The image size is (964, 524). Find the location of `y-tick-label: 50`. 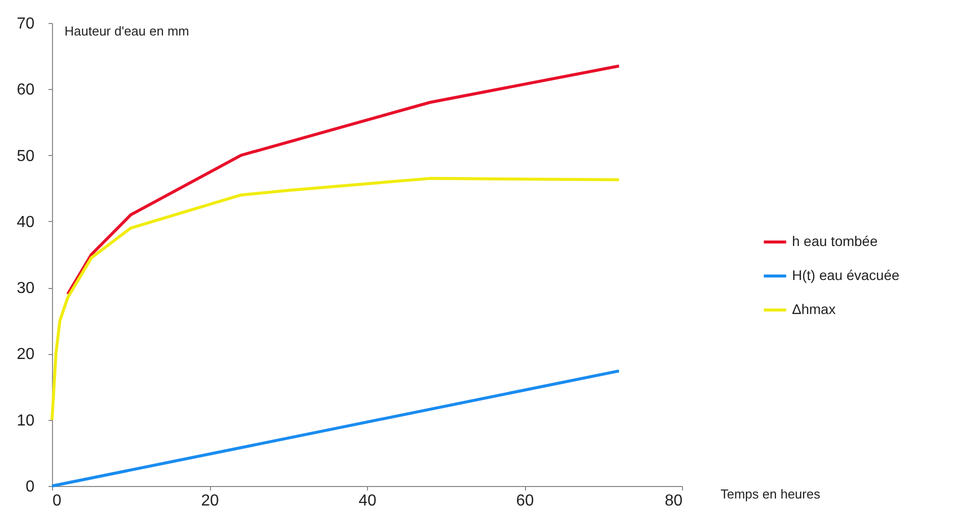

y-tick-label: 50 is located at coordinates (25, 156).